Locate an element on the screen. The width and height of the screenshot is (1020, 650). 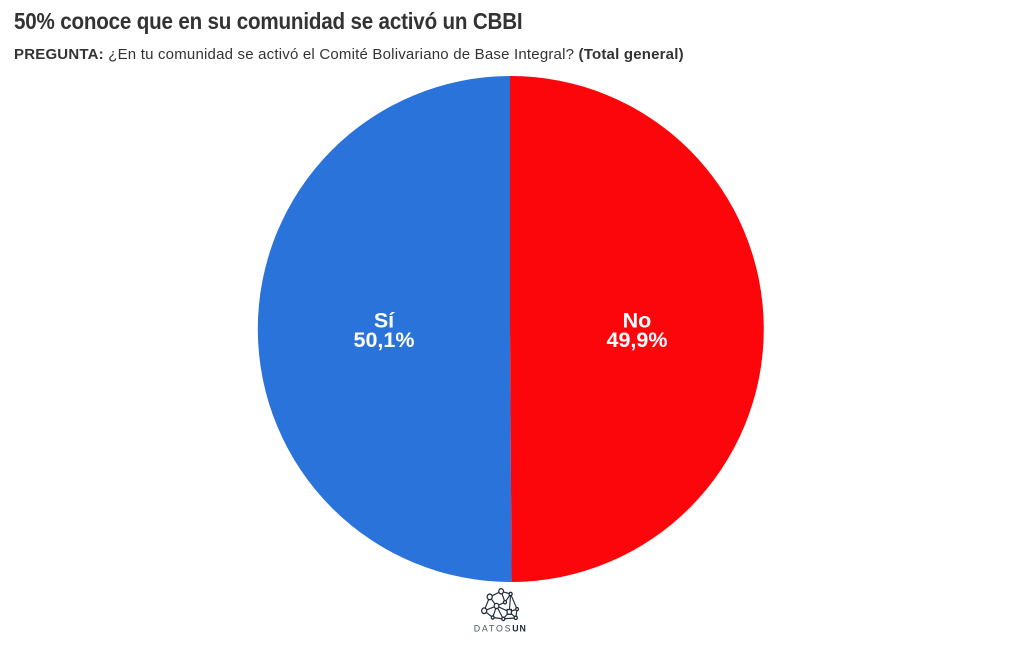
svg-text: No is located at coordinates (637, 321).